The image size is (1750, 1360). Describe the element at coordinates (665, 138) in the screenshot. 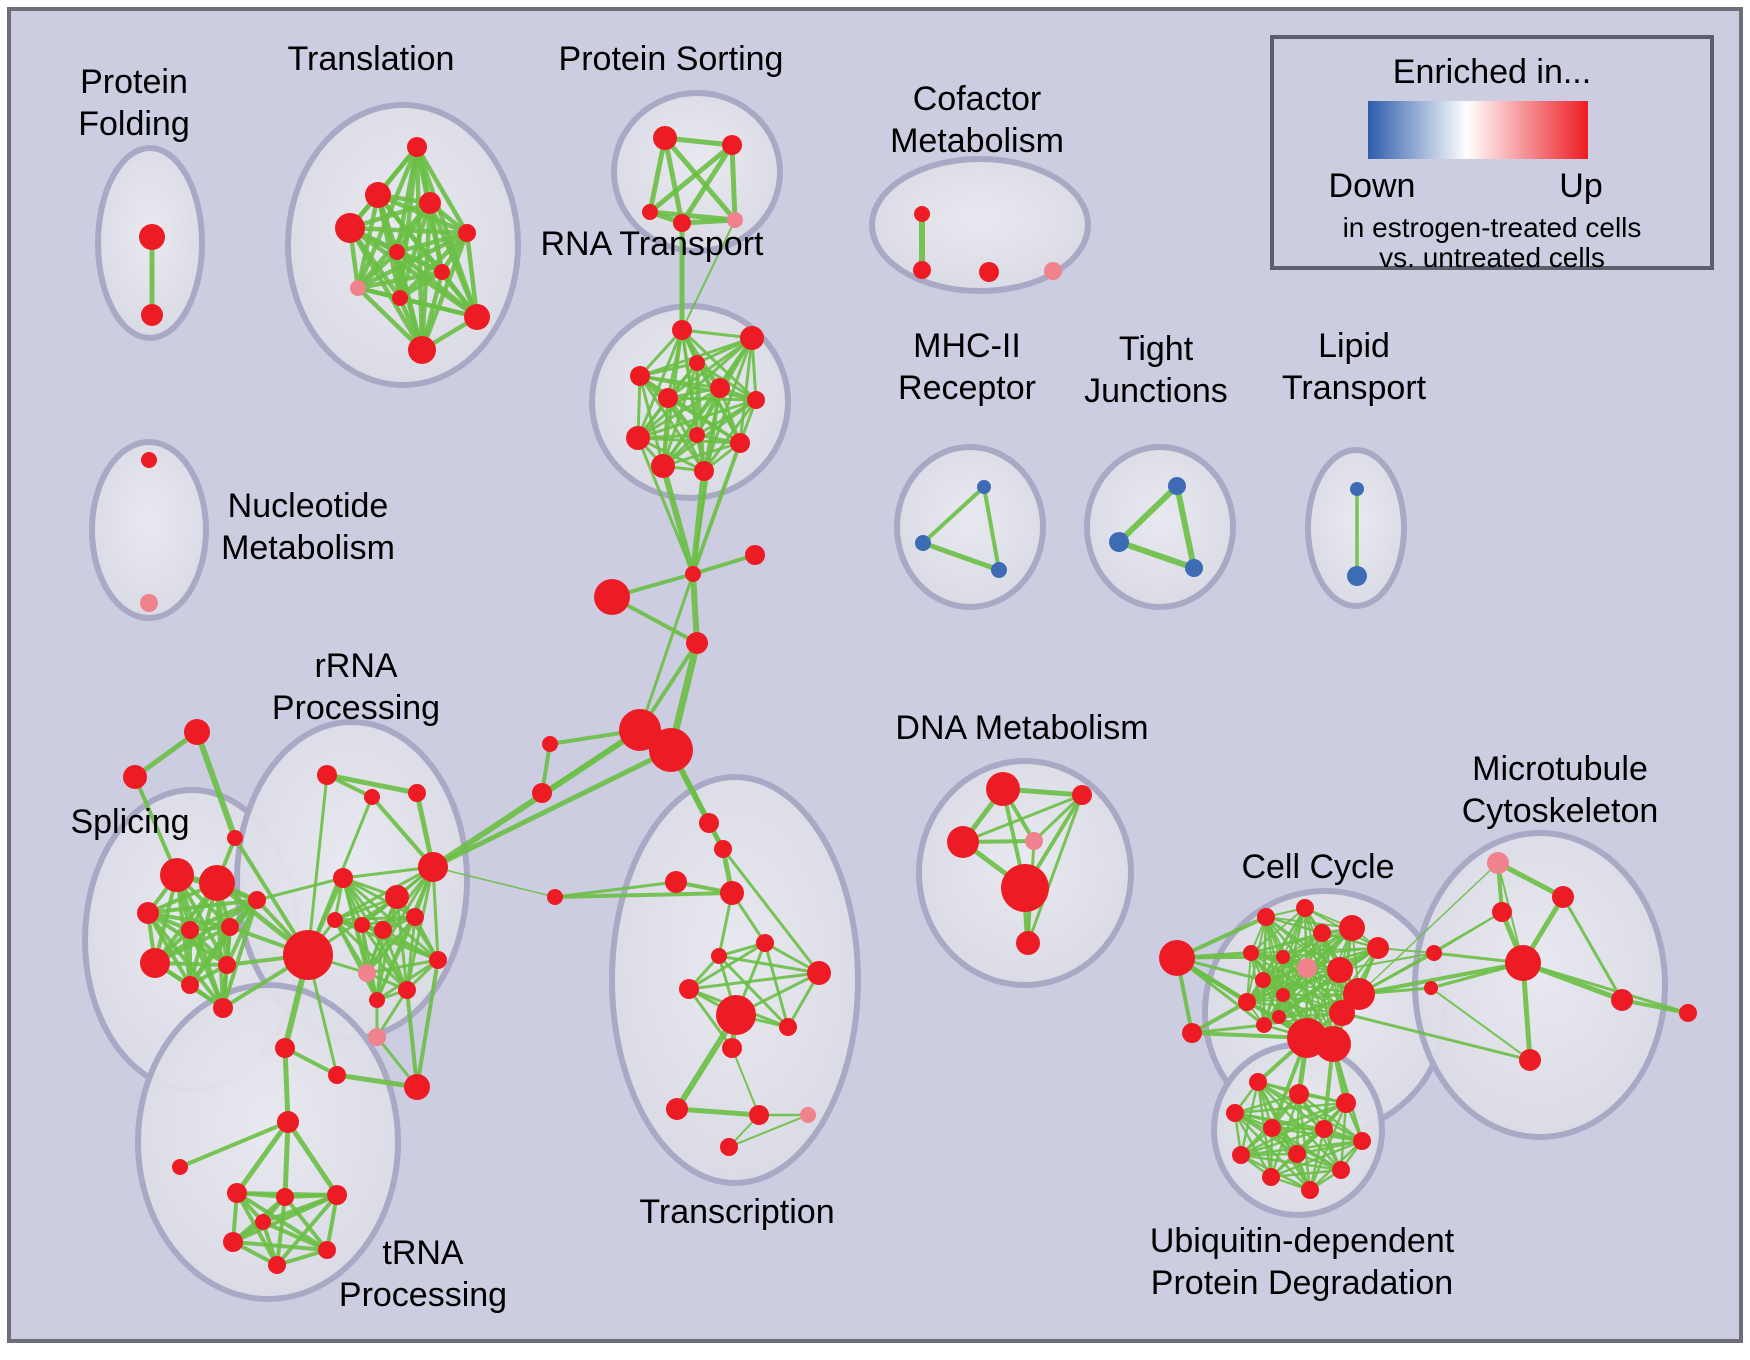

I see `node-ps1` at that location.